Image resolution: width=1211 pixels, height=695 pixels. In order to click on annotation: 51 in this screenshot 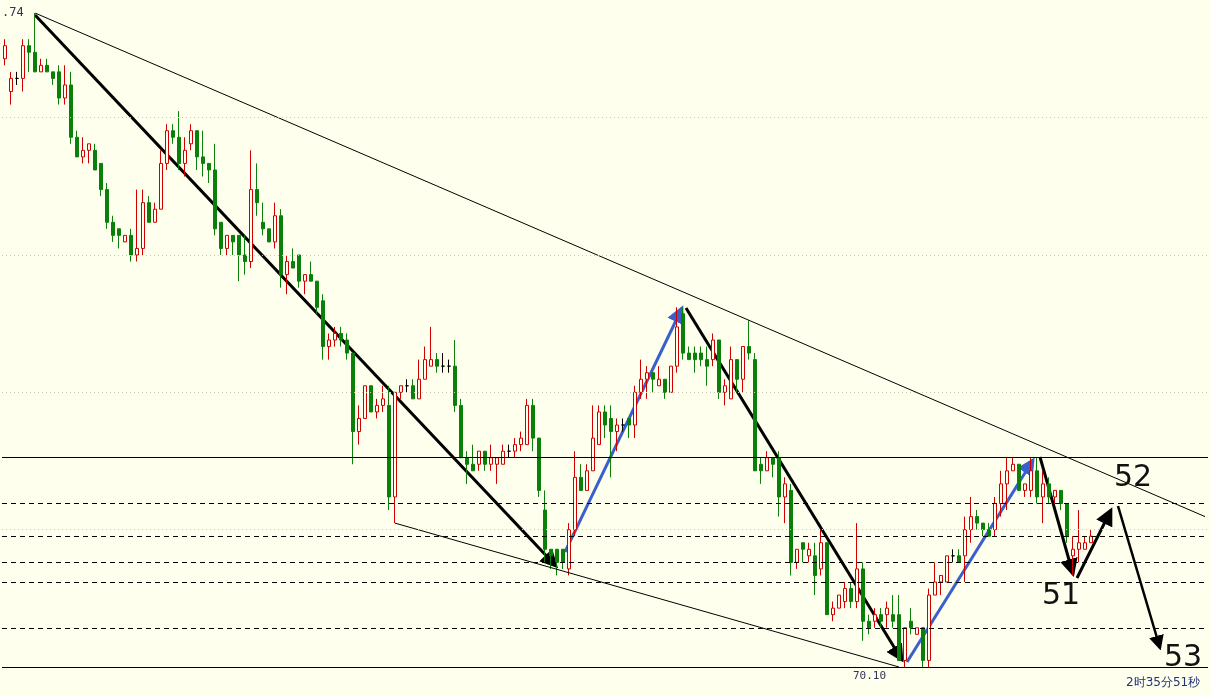, I will do `click(1061, 593)`.